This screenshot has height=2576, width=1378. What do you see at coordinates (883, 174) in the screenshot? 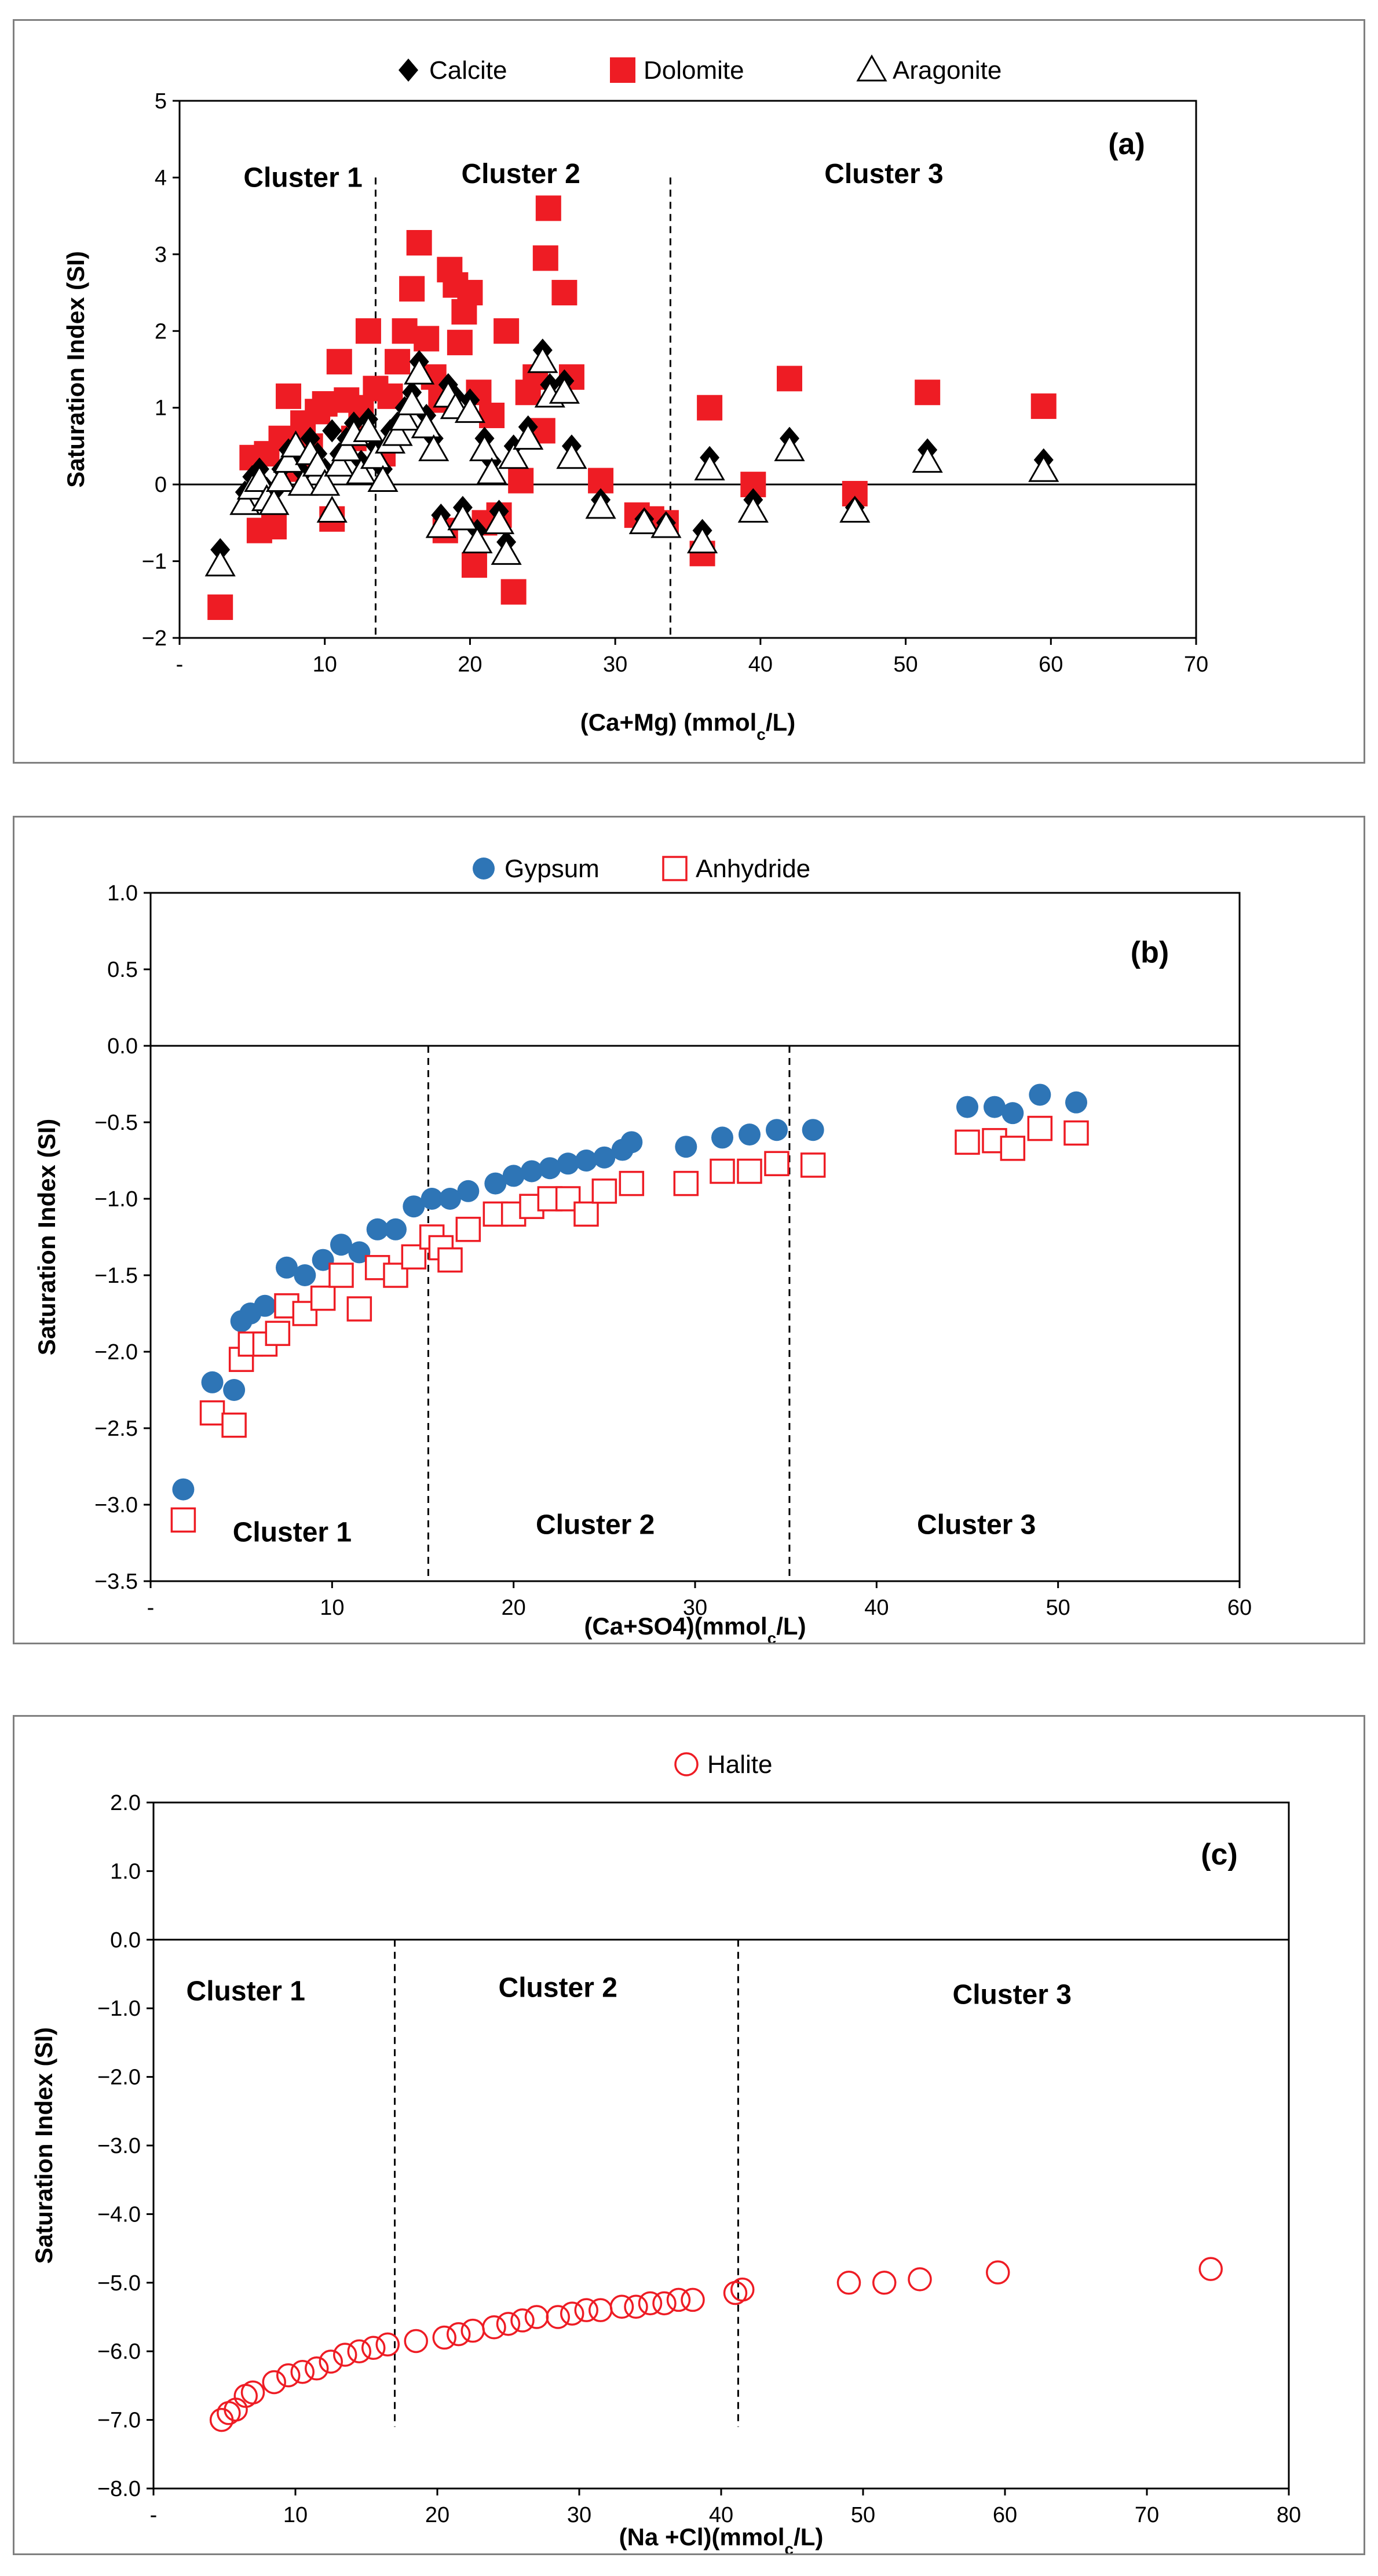
I see `cluster-label: Cluster 3` at bounding box center [883, 174].